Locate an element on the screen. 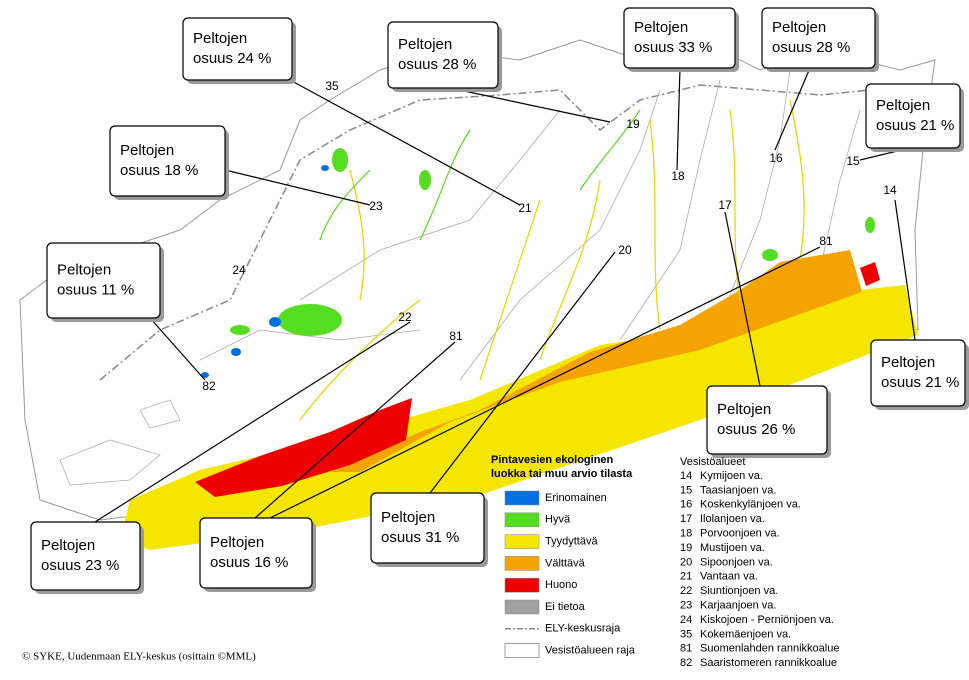 This screenshot has height=680, width=969. legend-label: Hyvä is located at coordinates (558, 520).